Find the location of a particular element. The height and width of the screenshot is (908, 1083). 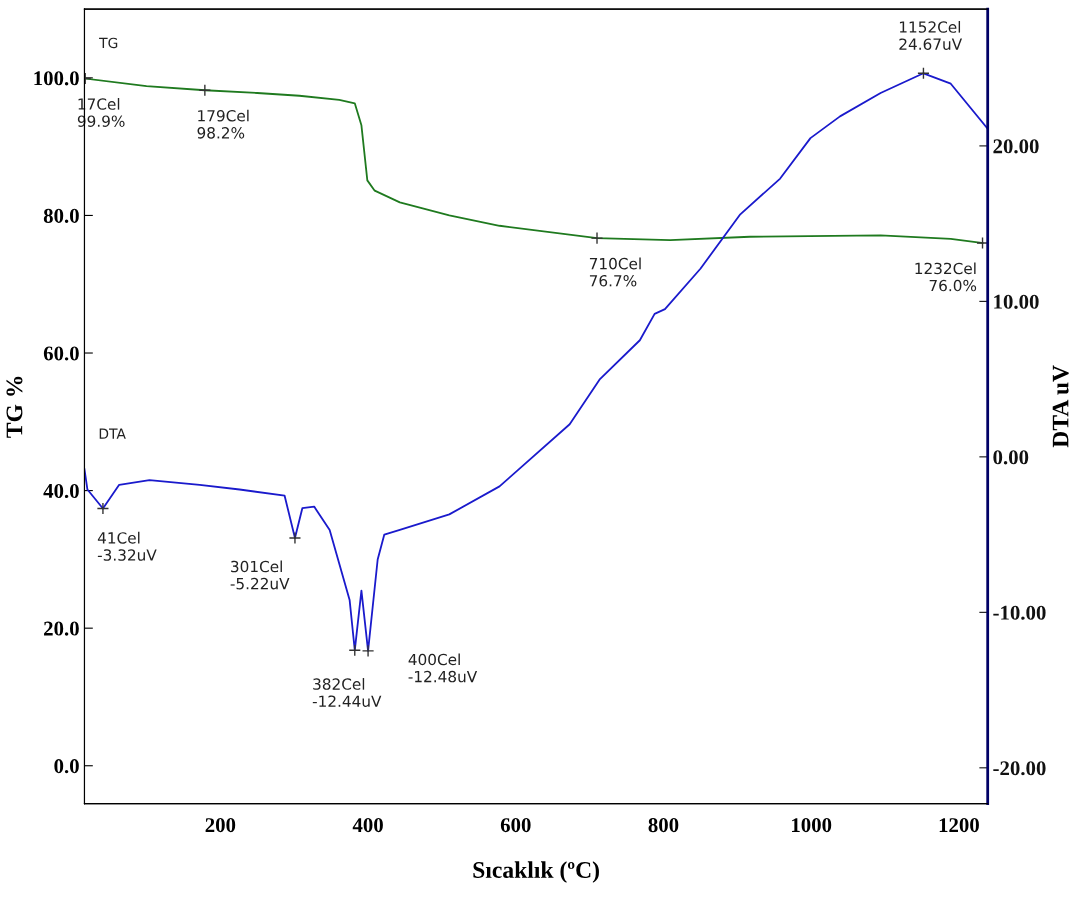

annotation: 301Cel -5.22uV is located at coordinates (260, 575).